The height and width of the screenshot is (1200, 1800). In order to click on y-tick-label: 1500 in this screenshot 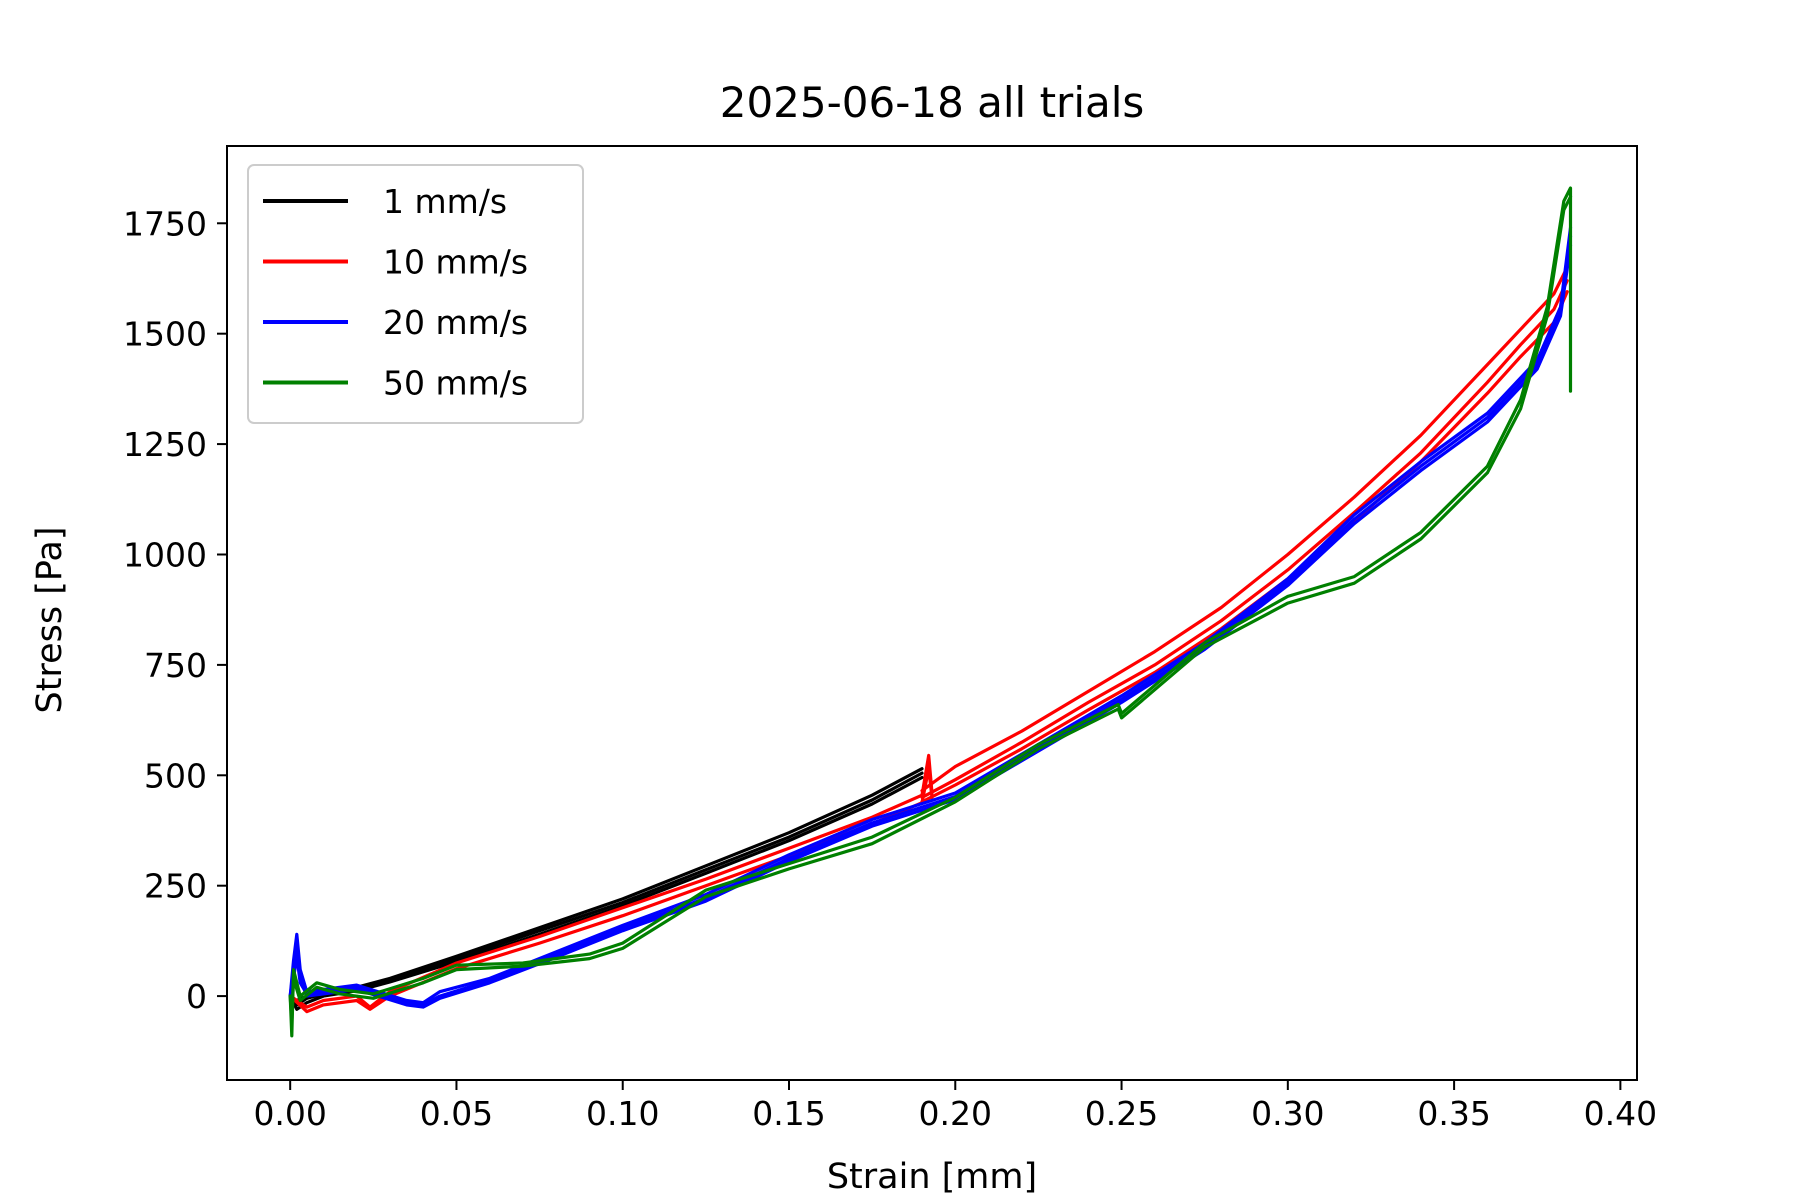, I will do `click(165, 334)`.